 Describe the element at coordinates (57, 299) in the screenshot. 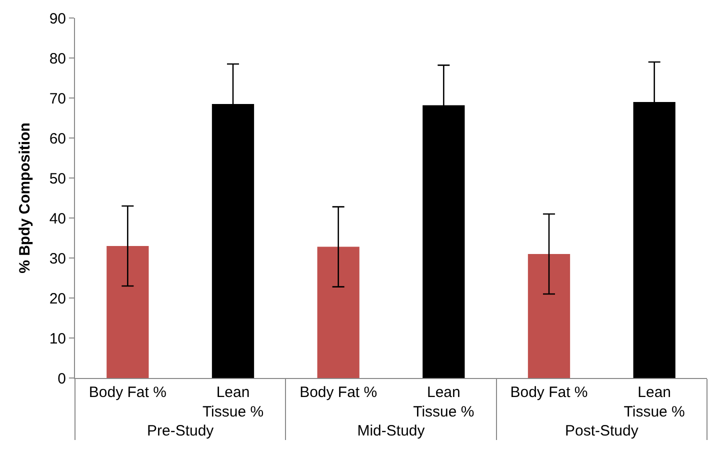

I see `y-tick-label: 20` at that location.